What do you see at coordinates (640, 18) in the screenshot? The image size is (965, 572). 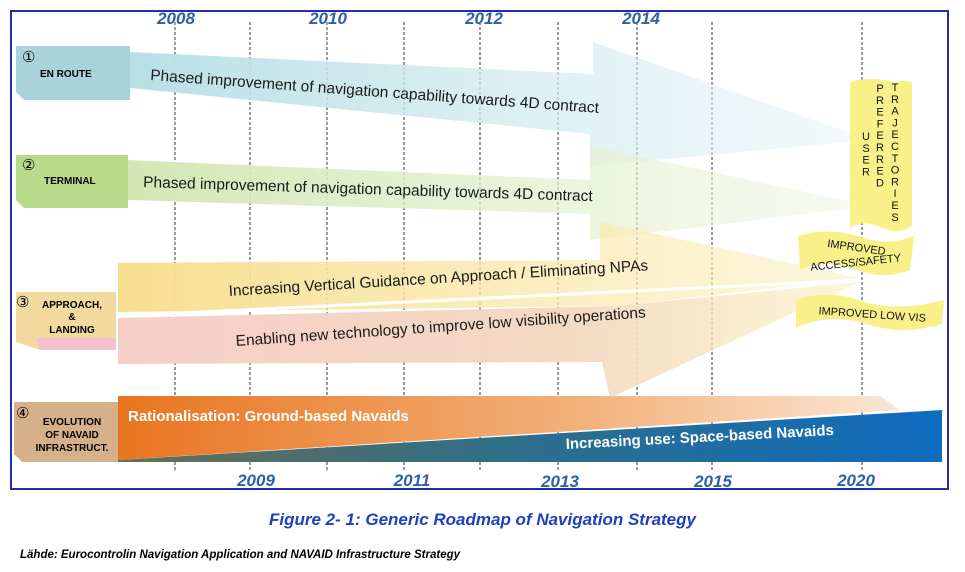 I see `year-label-2014: 2014` at bounding box center [640, 18].